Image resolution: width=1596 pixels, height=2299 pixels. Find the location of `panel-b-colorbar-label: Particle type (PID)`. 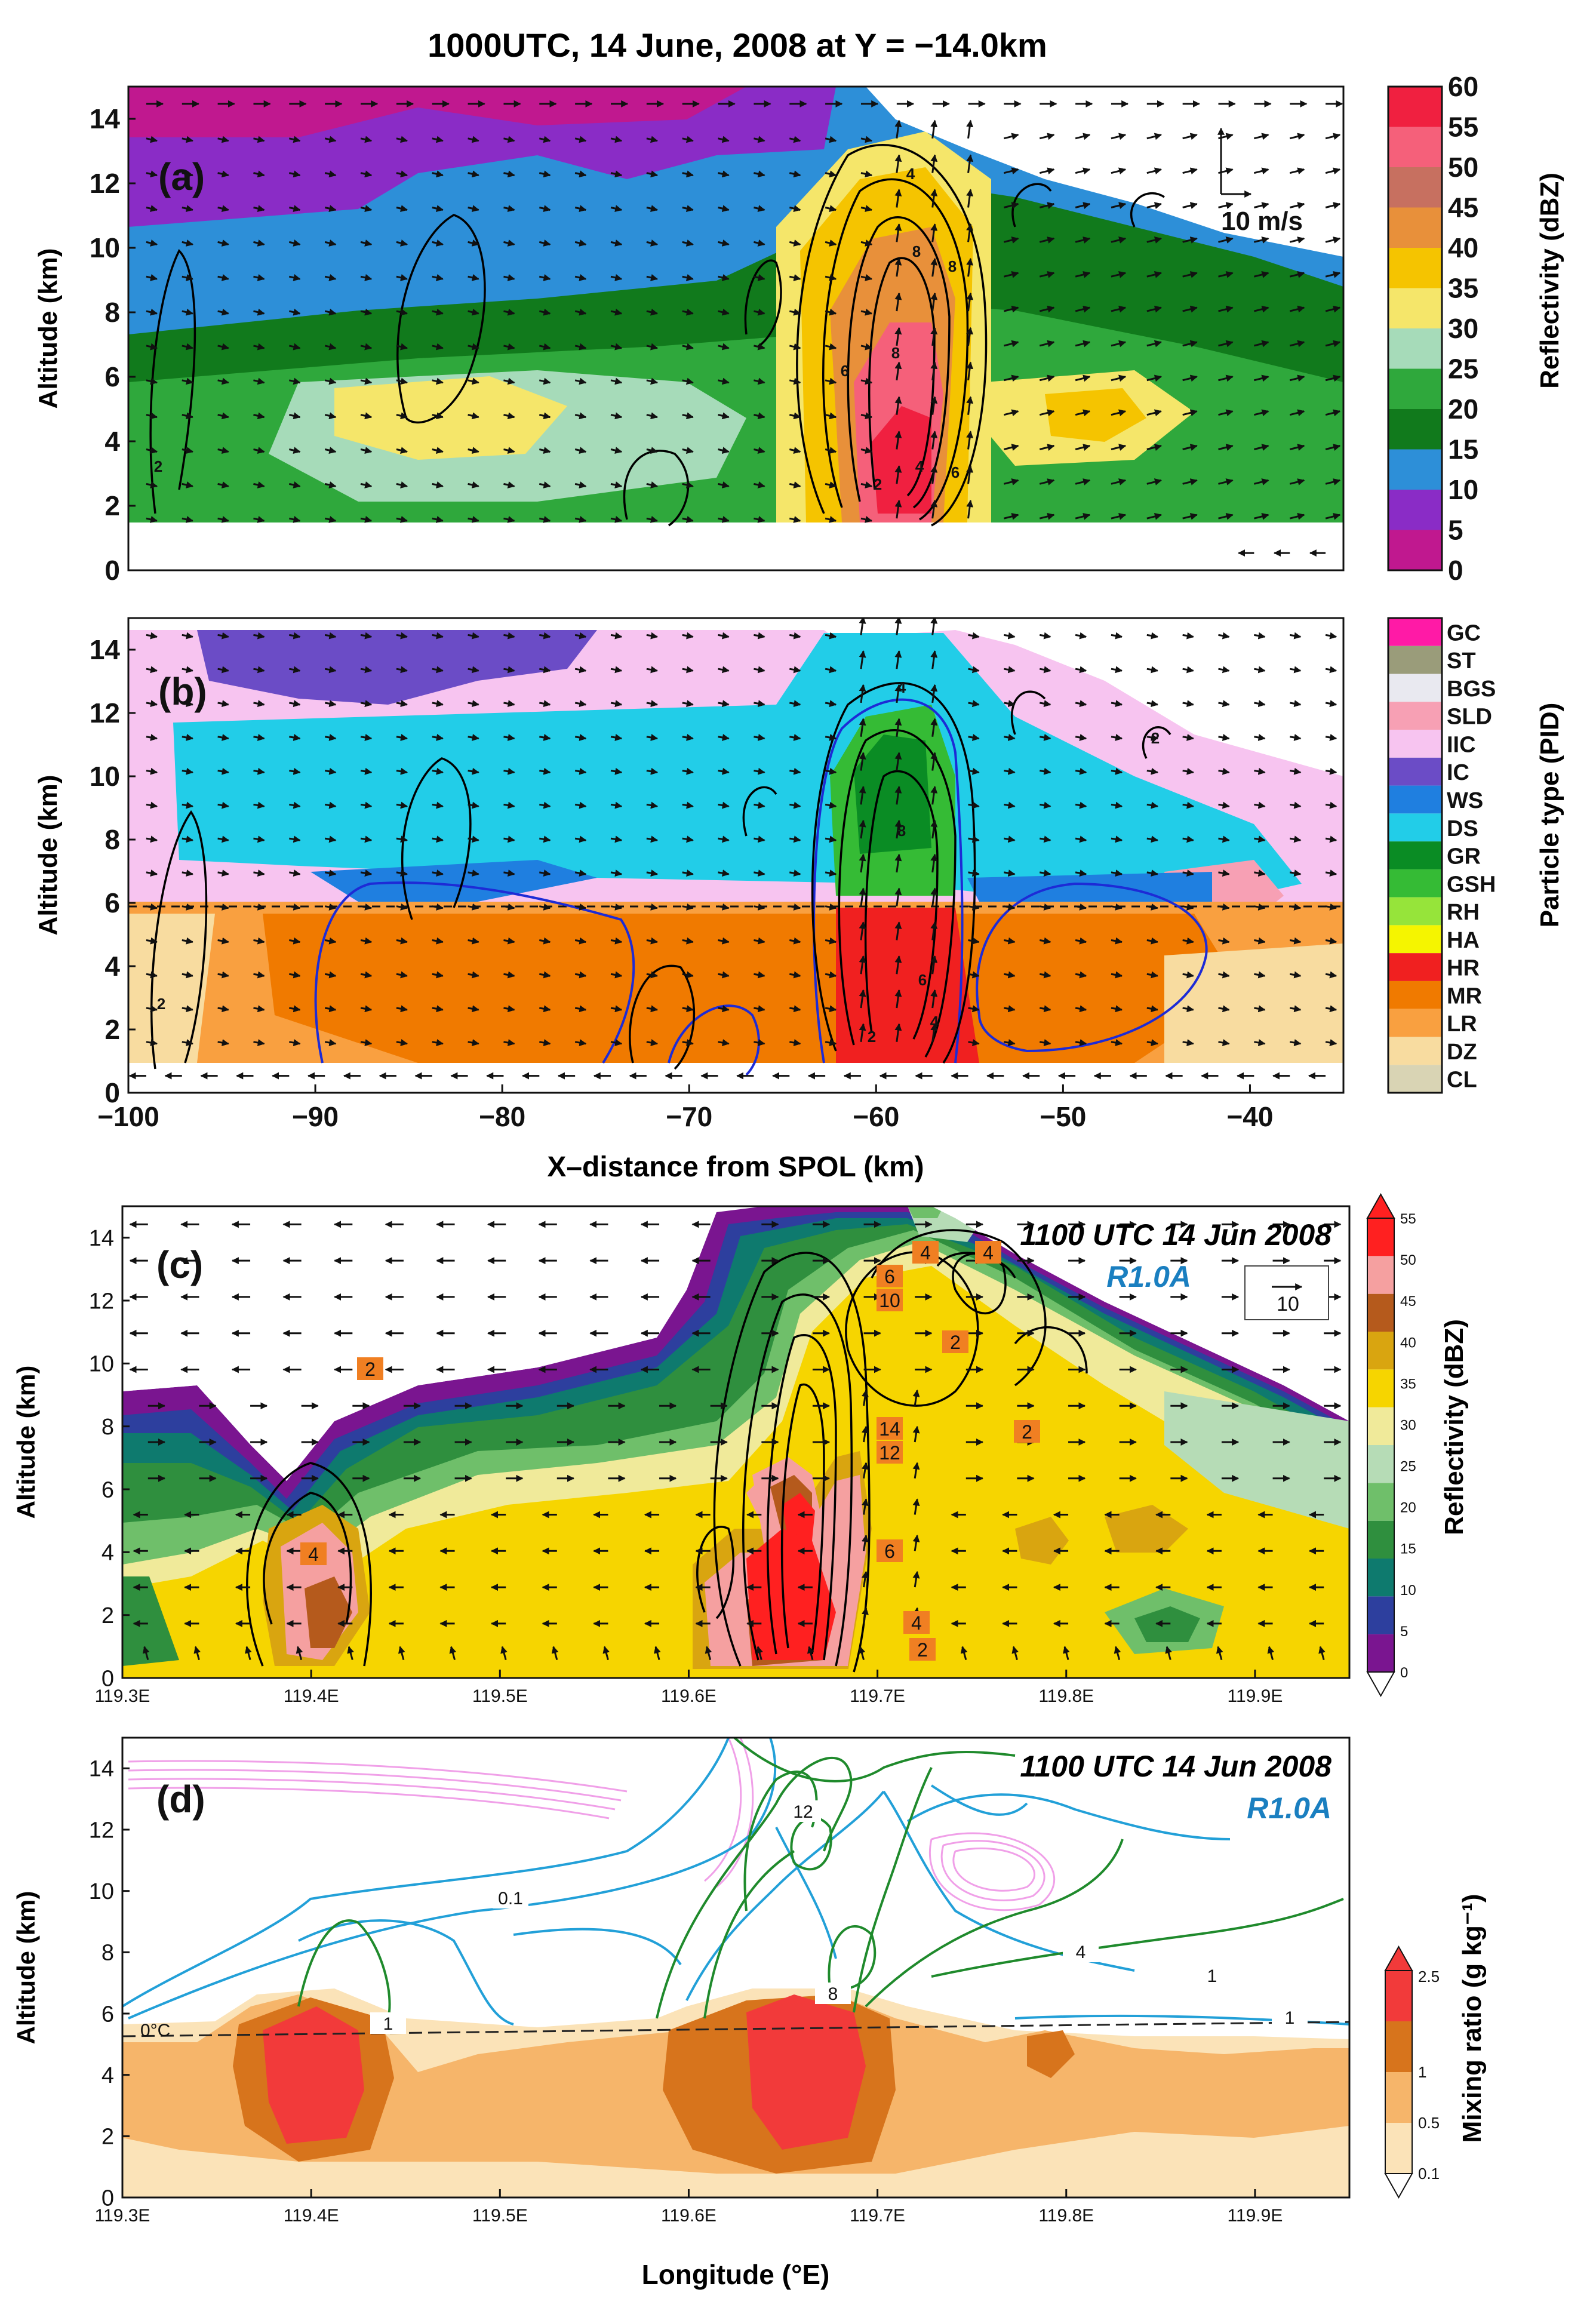

panel-b-colorbar-label: Particle type (PID) is located at coordinates (1549, 816).